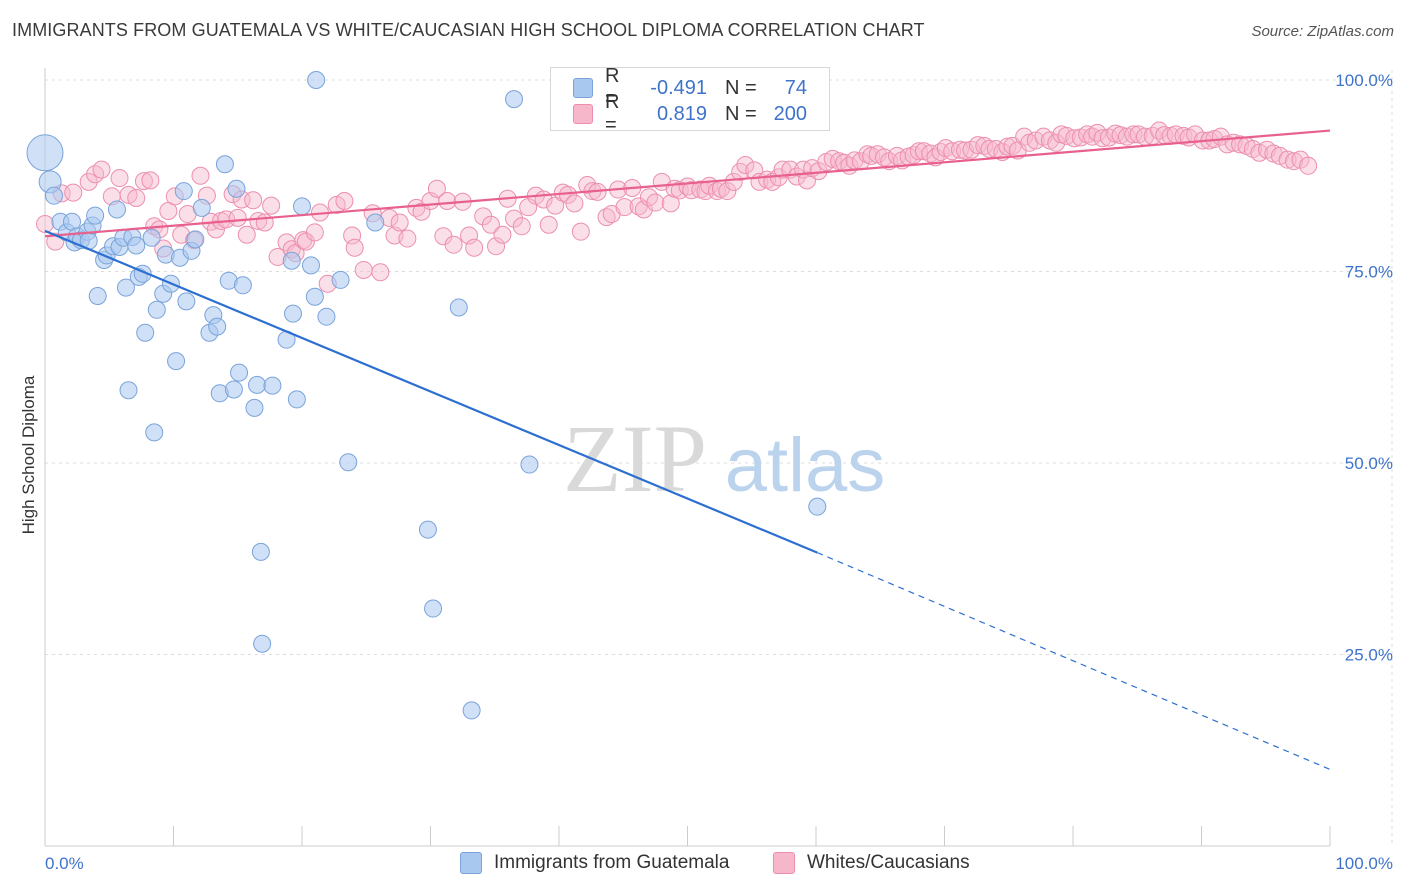 This screenshot has height=892, width=1406. What do you see at coordinates (790, 113) in the screenshot?
I see `legend-n-value: 200` at bounding box center [790, 113].